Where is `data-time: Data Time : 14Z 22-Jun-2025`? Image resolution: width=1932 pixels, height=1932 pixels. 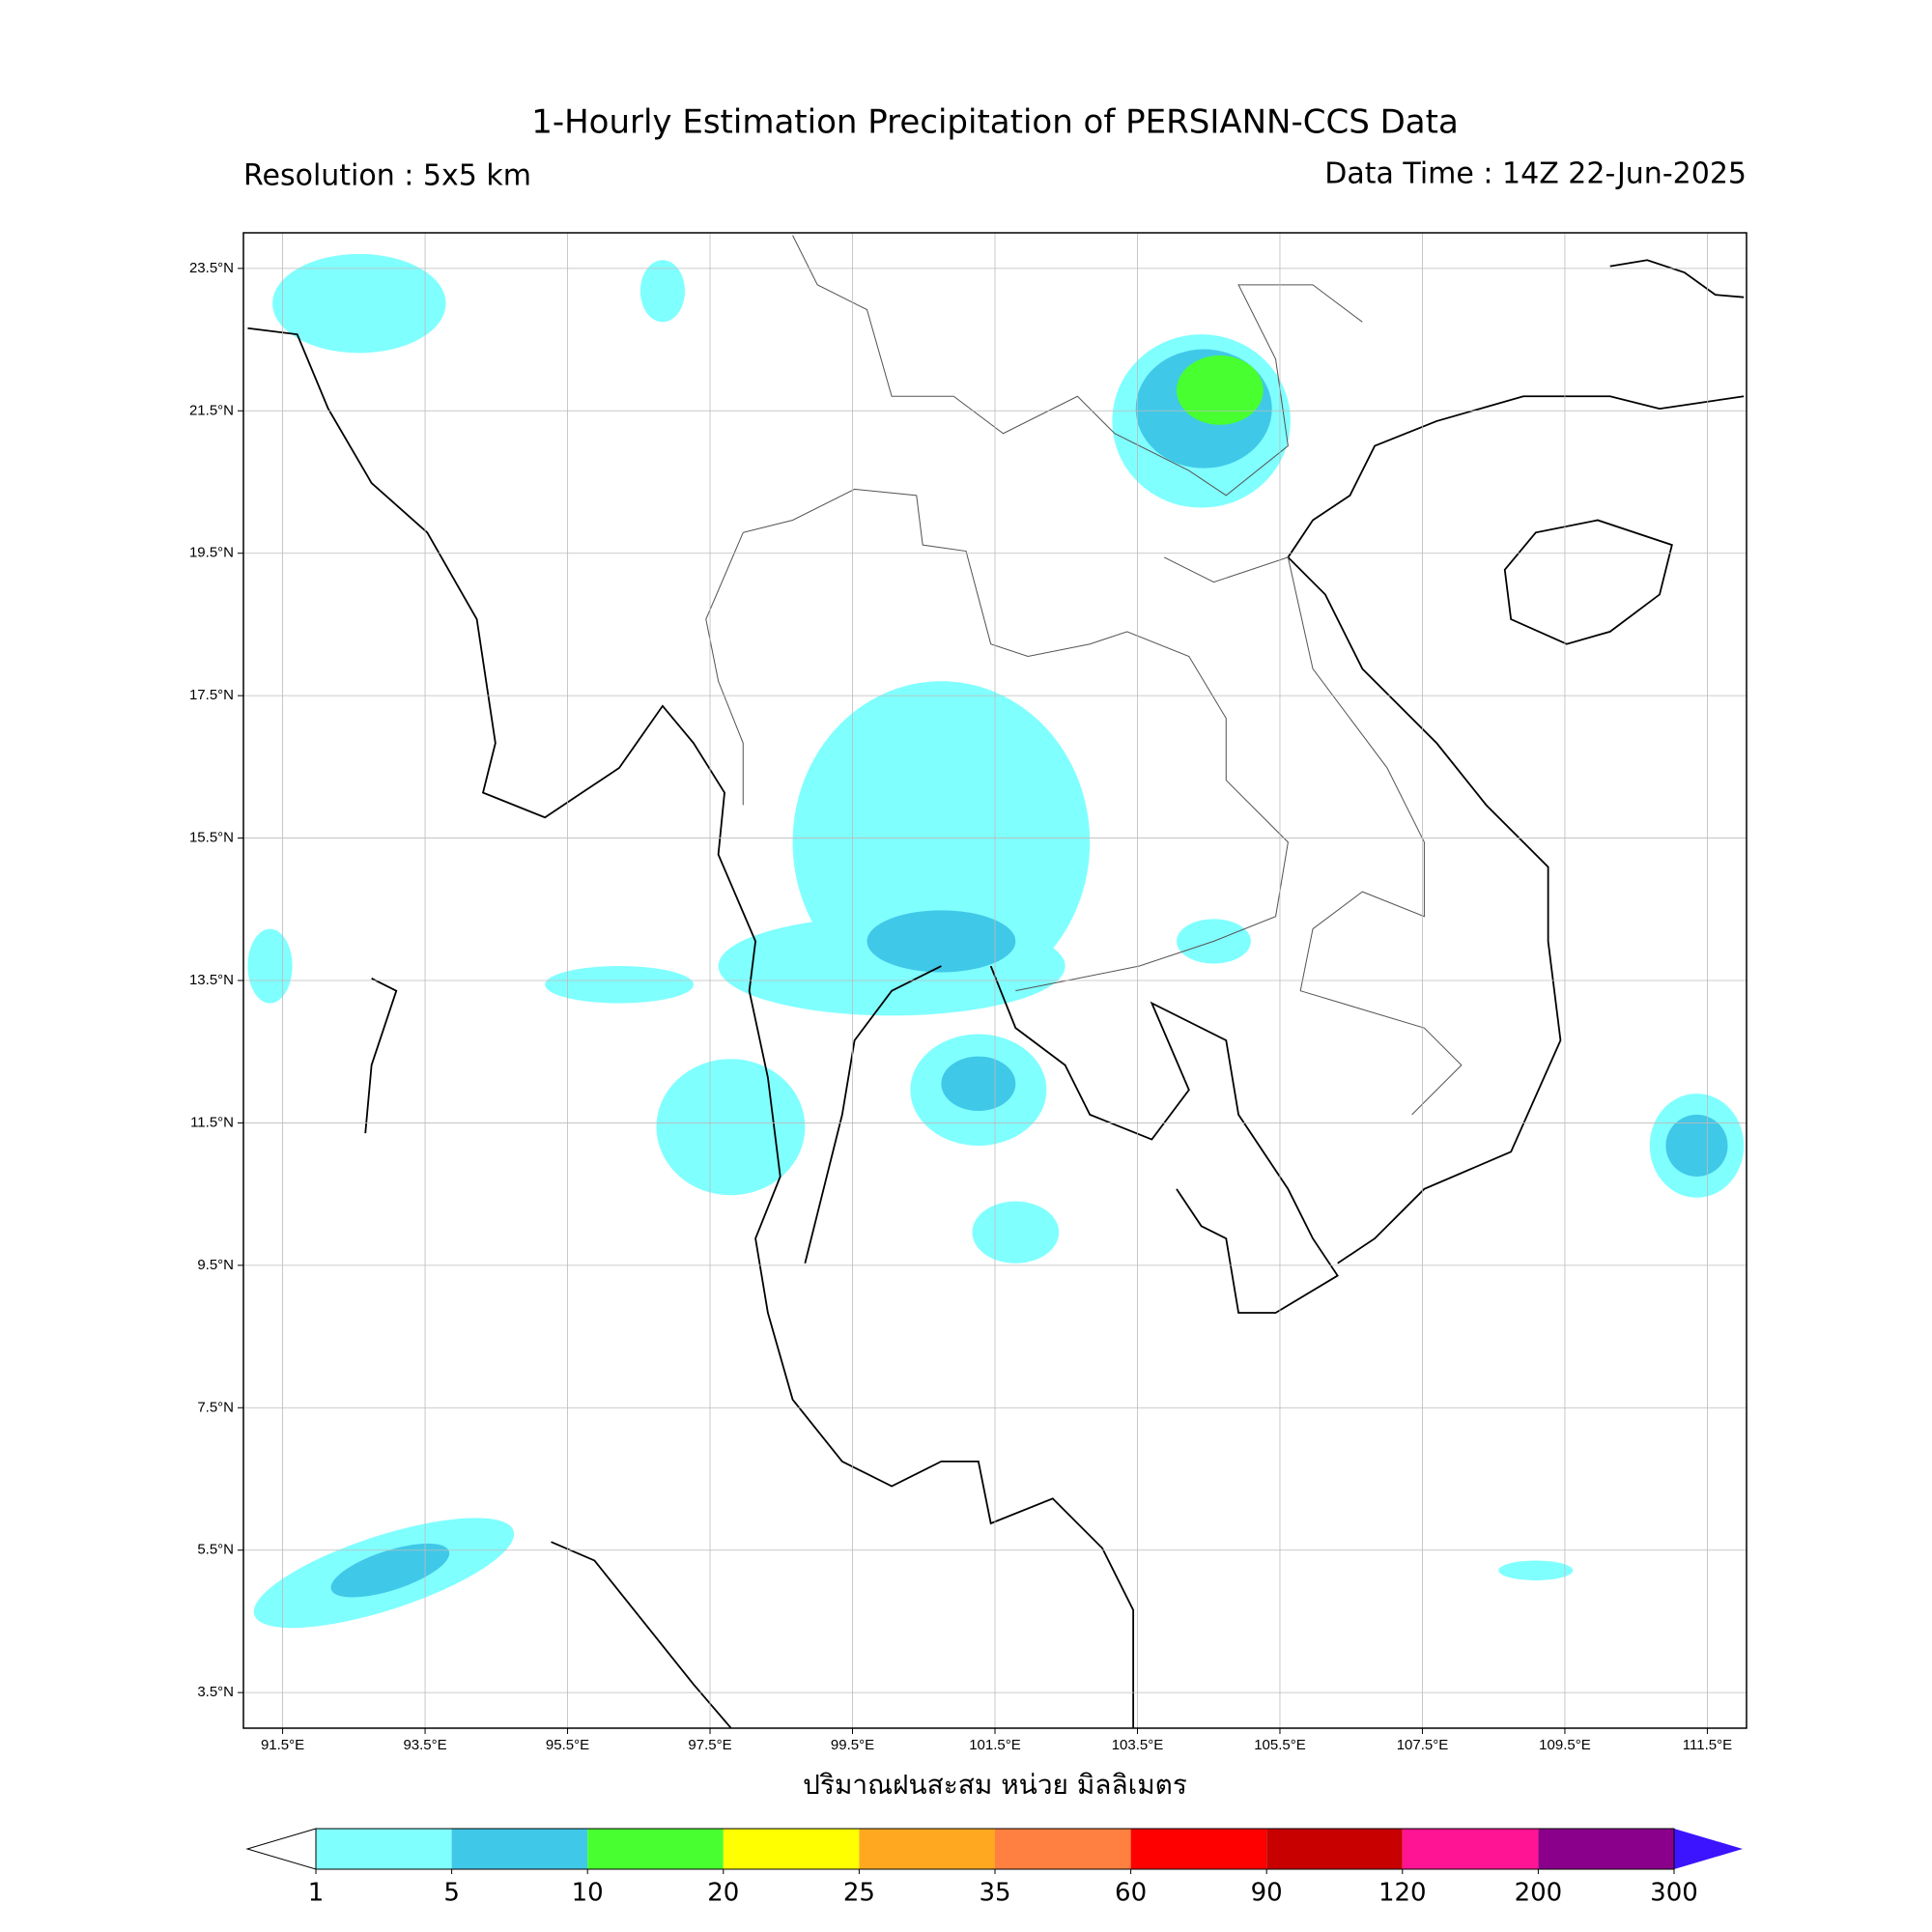
data-time: Data Time : 14Z 22-Jun-2025 is located at coordinates (1535, 174).